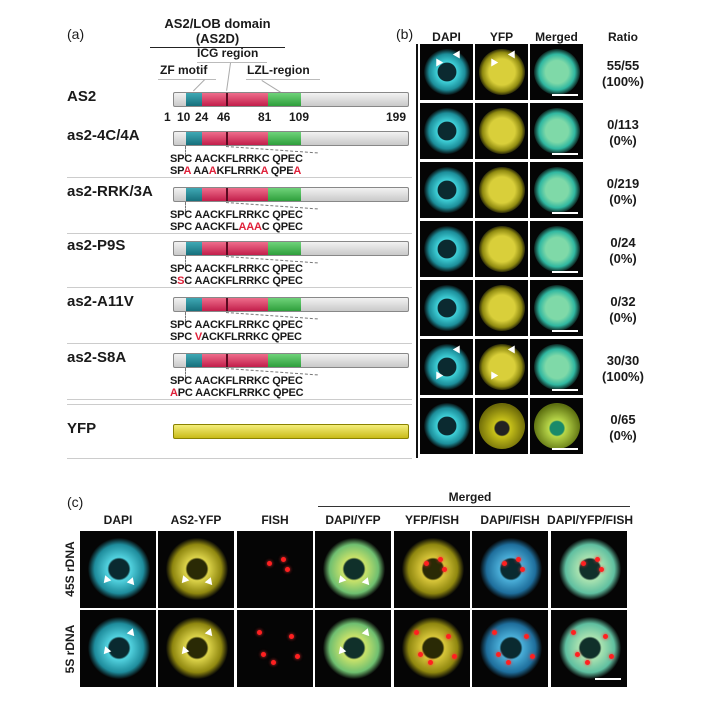 The width and height of the screenshot is (709, 708). Describe the element at coordinates (474, 506) in the screenshot. I see `merged-group-line` at that location.